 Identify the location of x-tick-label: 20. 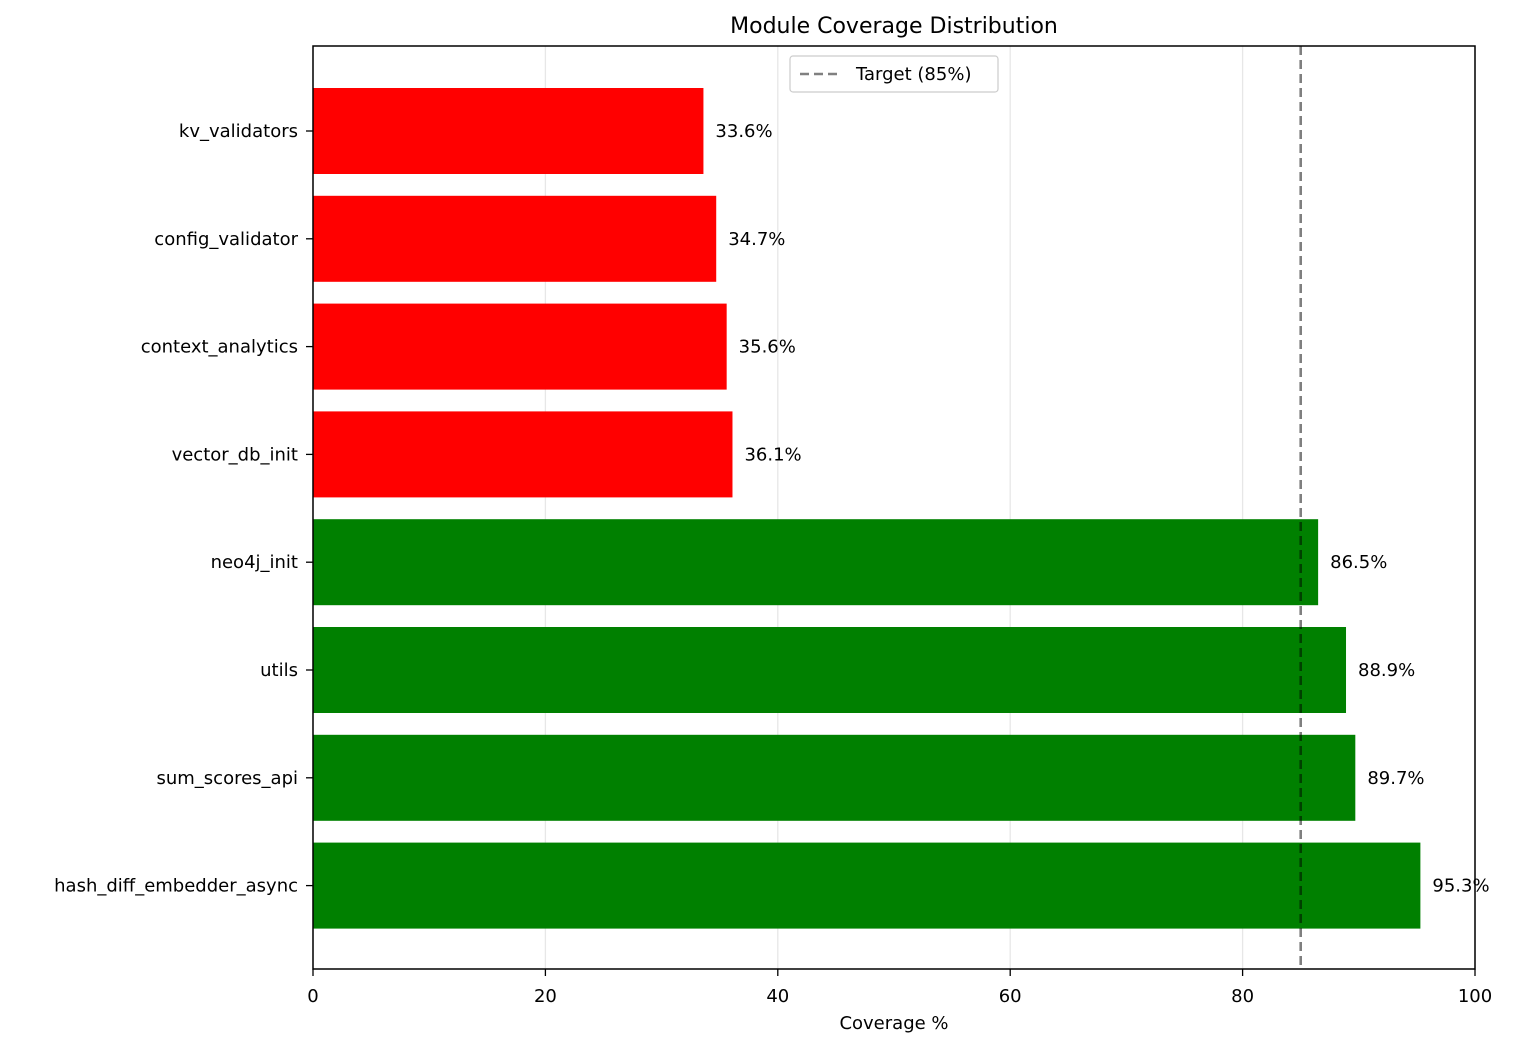
(545, 996).